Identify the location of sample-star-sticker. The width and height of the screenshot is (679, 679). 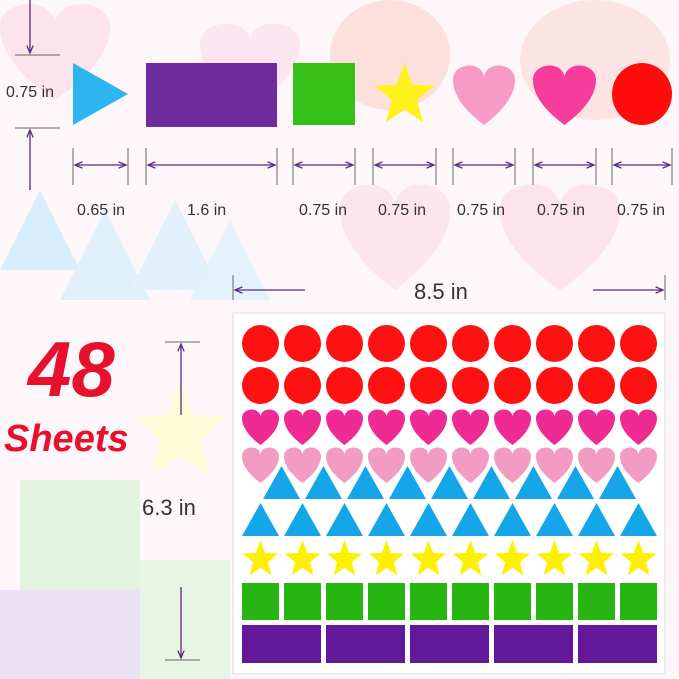
(404, 93).